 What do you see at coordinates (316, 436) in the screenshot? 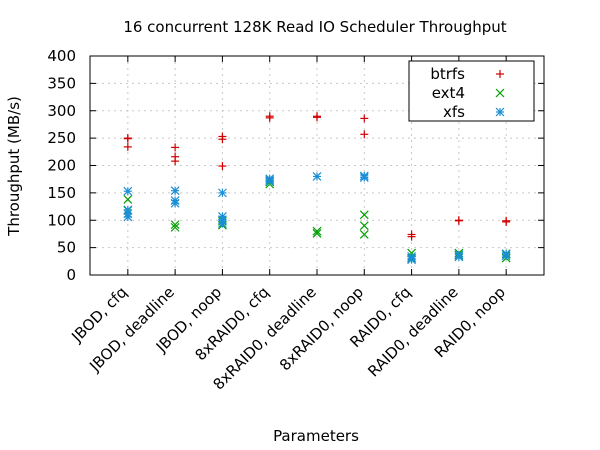
I see `x-axis-label: Parameters` at bounding box center [316, 436].